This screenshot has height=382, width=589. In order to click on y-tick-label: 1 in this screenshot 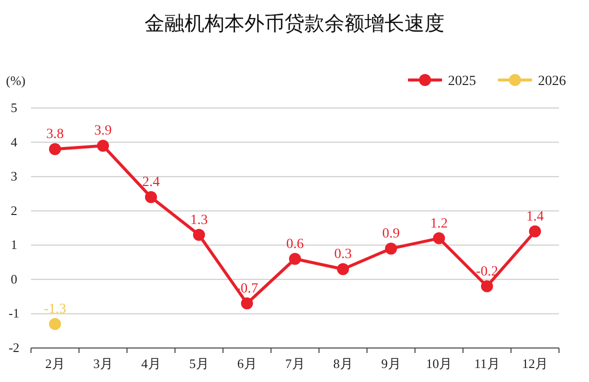, I will do `click(14, 244)`.